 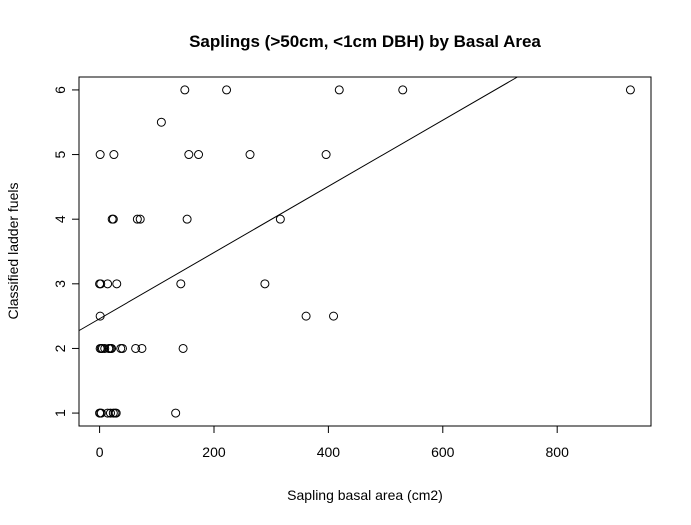 What do you see at coordinates (60, 154) in the screenshot?
I see `y-tick-label: 5` at bounding box center [60, 154].